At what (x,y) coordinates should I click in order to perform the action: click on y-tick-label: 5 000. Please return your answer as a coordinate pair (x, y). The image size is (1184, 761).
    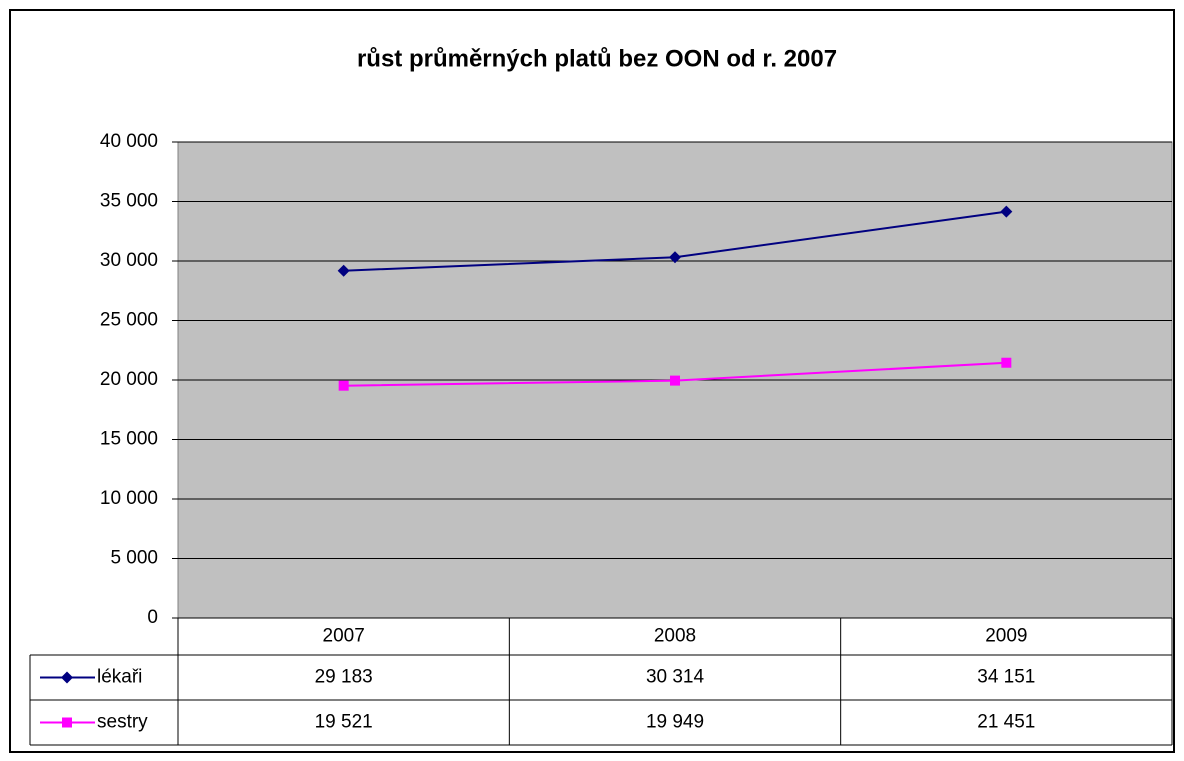
    Looking at the image, I should click on (134, 558).